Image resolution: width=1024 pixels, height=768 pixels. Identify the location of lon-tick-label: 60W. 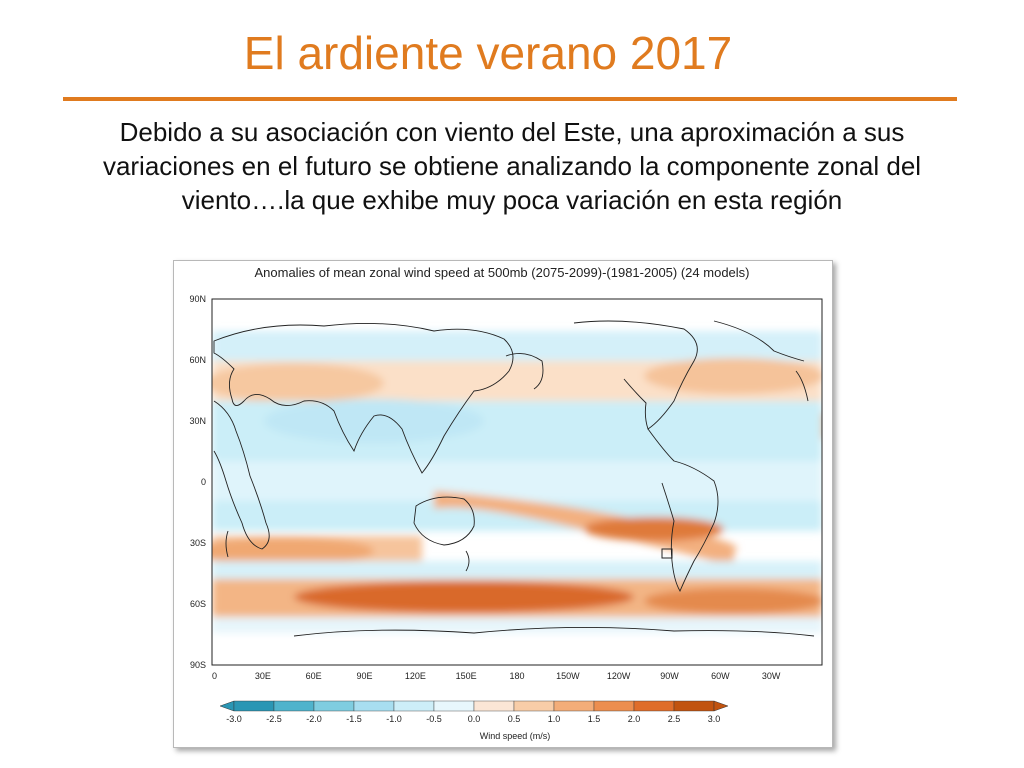
(720, 676).